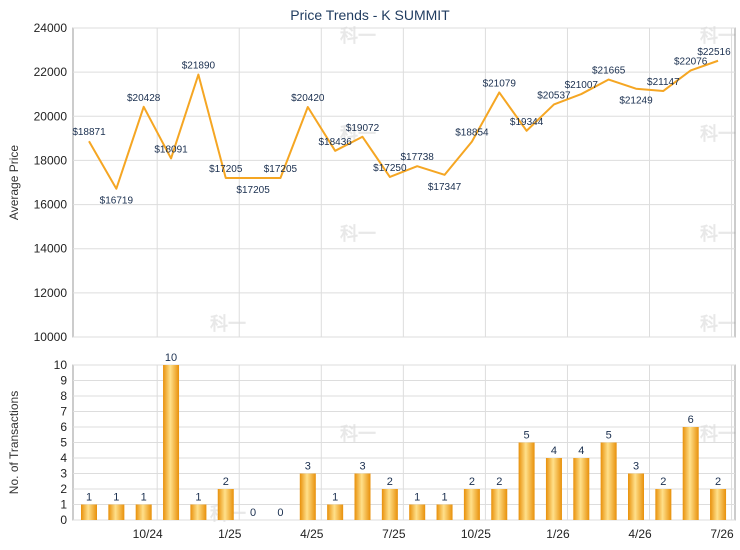 The height and width of the screenshot is (550, 740). What do you see at coordinates (63, 458) in the screenshot?
I see `bar-y-tick-label: 4` at bounding box center [63, 458].